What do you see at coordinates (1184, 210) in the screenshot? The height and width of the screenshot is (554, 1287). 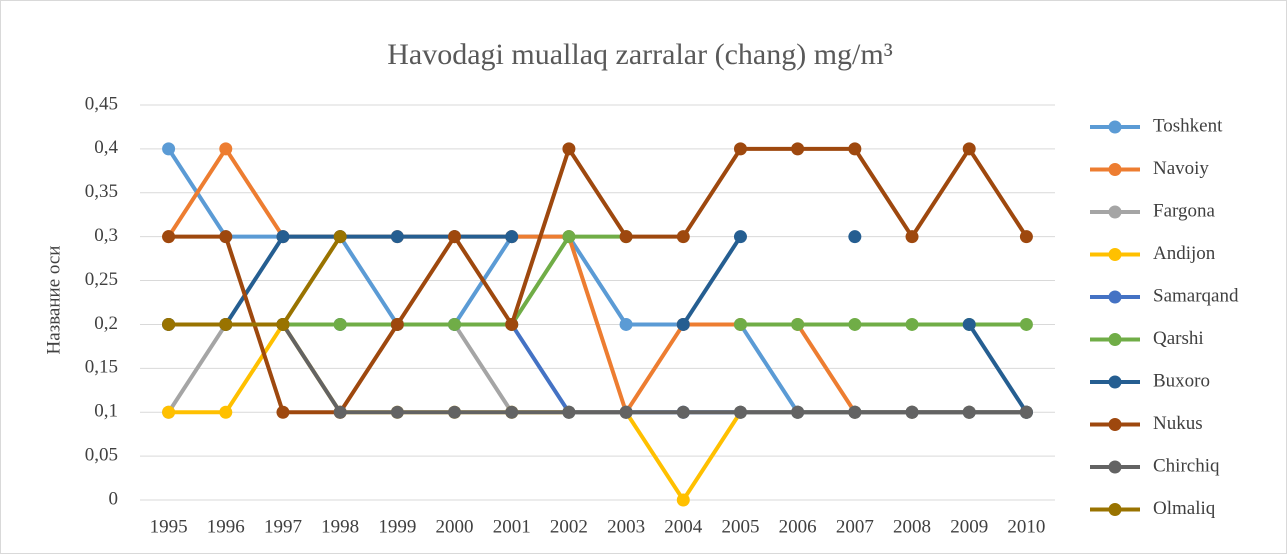 I see `legend-label: Fargona` at bounding box center [1184, 210].